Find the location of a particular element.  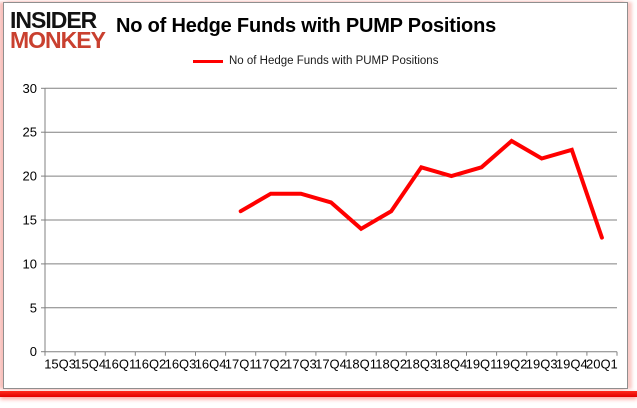

logo-insider-text: INSIDER is located at coordinates (53, 20).